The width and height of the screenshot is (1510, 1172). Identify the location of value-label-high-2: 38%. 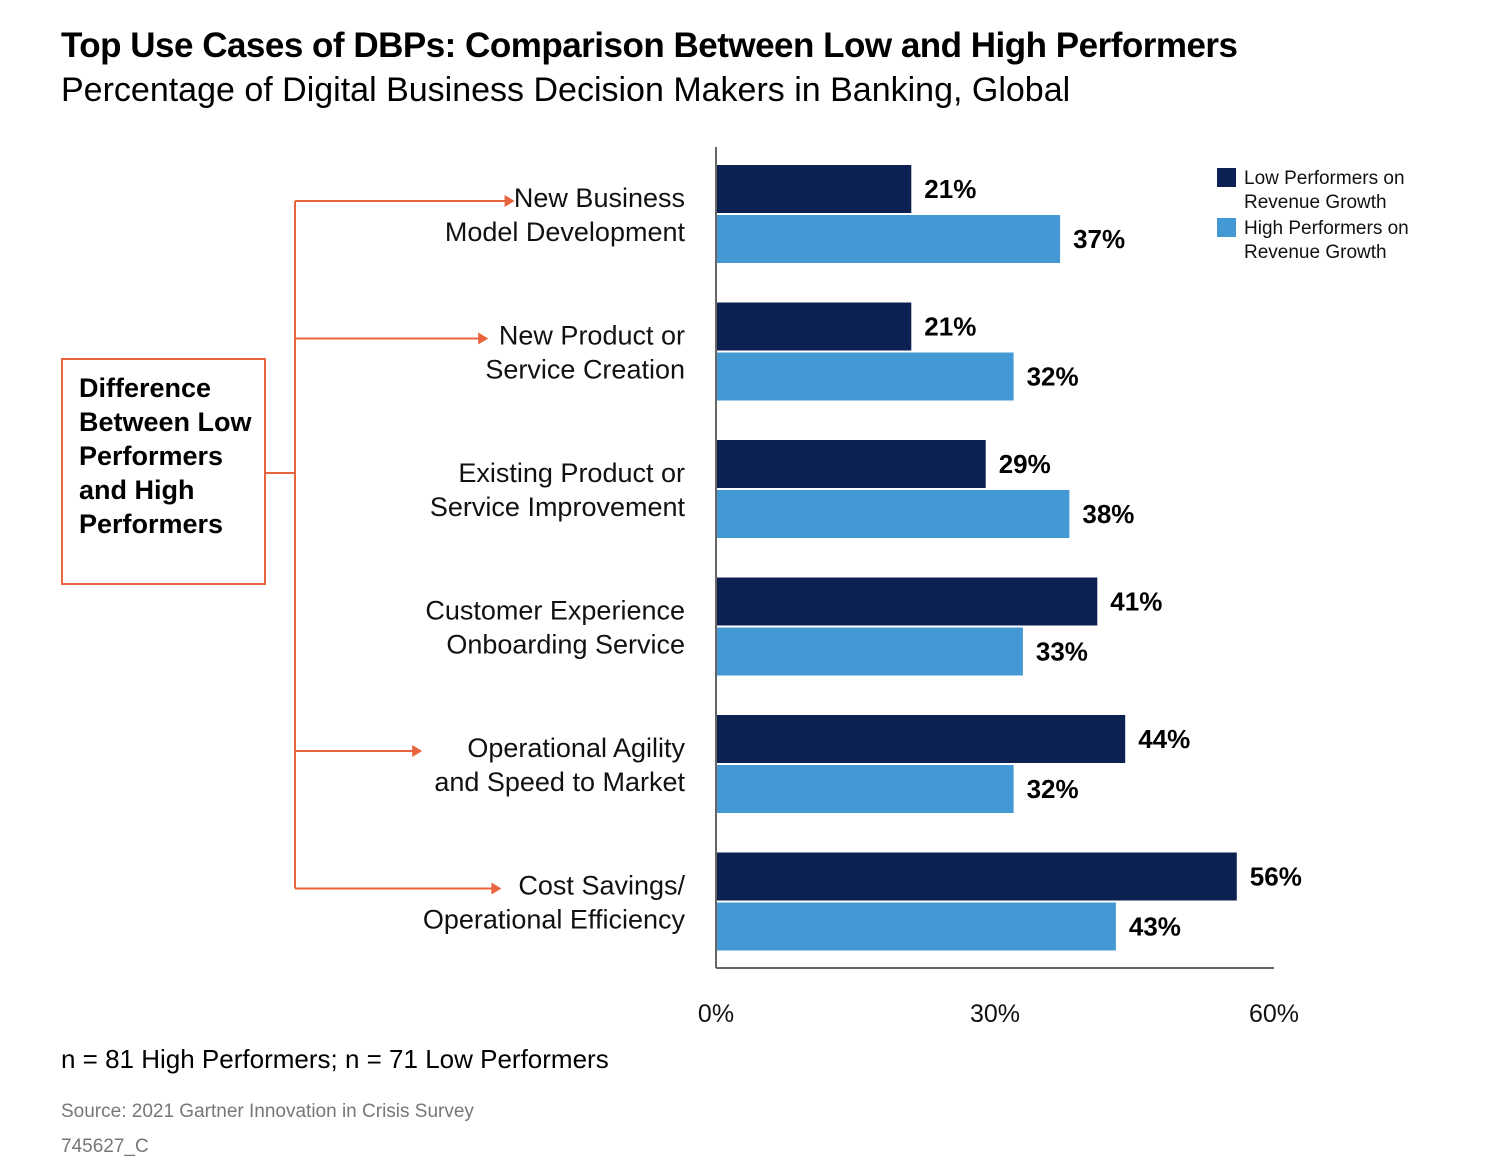
(1108, 514).